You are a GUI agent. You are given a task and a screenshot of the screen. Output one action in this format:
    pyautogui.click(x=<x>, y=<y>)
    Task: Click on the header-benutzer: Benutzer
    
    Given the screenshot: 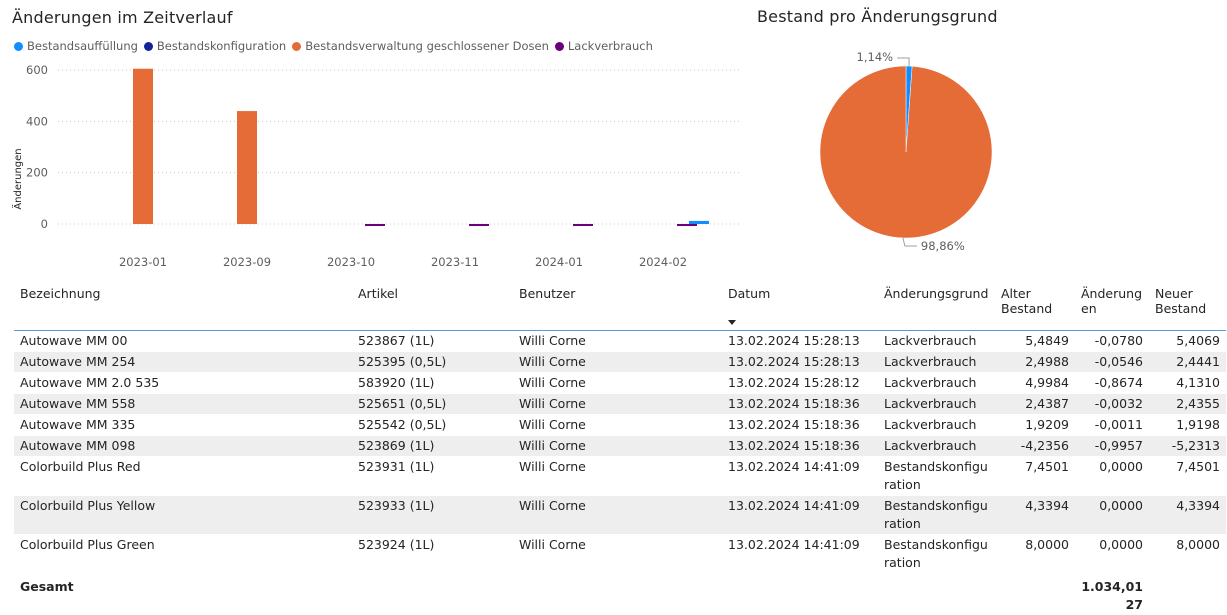 What is the action you would take?
    pyautogui.click(x=617, y=306)
    